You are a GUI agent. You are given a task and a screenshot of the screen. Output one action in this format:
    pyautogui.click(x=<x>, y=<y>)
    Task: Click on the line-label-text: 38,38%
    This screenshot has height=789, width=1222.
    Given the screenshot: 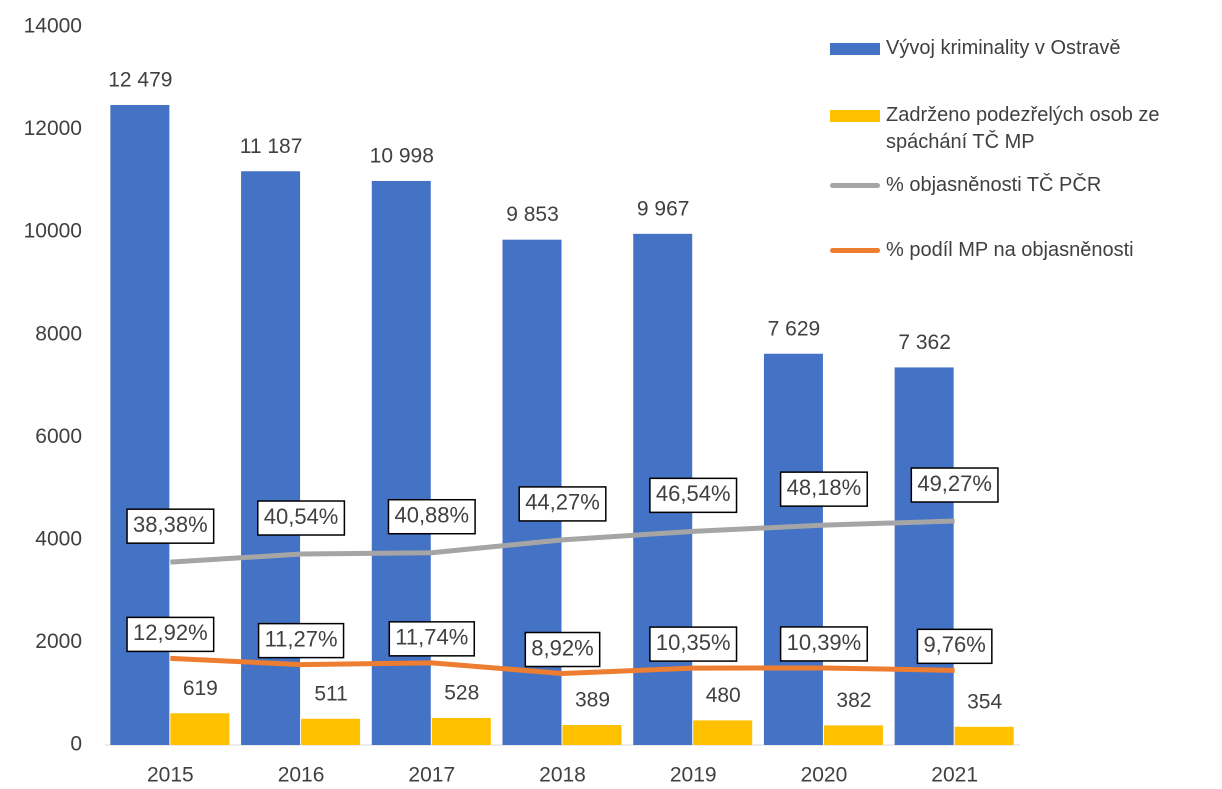 What is the action you would take?
    pyautogui.click(x=170, y=524)
    